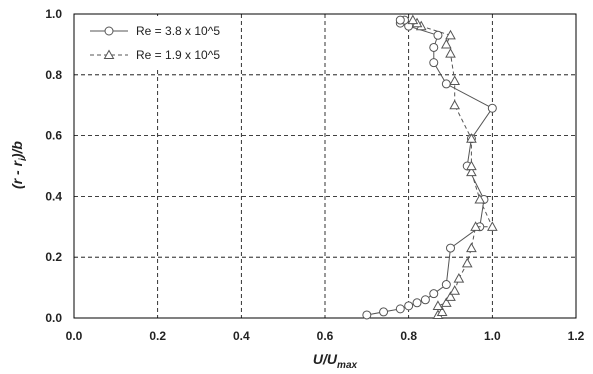  What do you see at coordinates (109, 54) in the screenshot?
I see `legend-marker-triangle` at bounding box center [109, 54].